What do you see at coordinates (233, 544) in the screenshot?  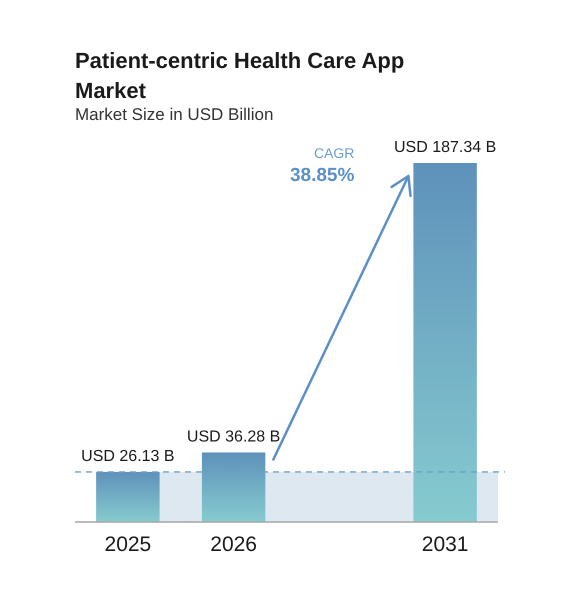 I see `x-tick-label: 2026` at bounding box center [233, 544].